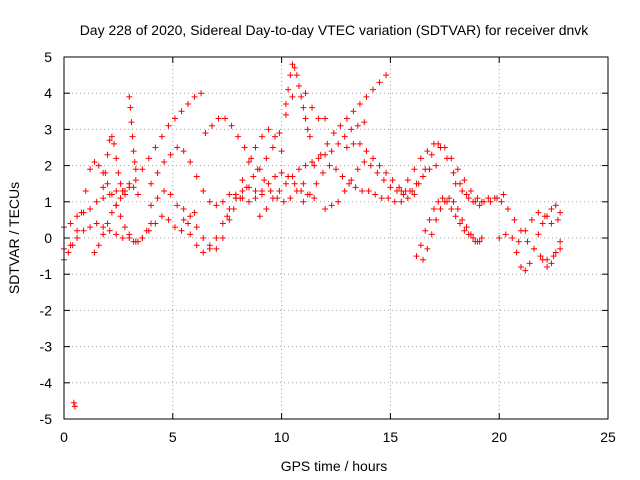 This screenshot has width=640, height=480. What do you see at coordinates (48, 202) in the screenshot?
I see `y-tick-label: 1` at bounding box center [48, 202].